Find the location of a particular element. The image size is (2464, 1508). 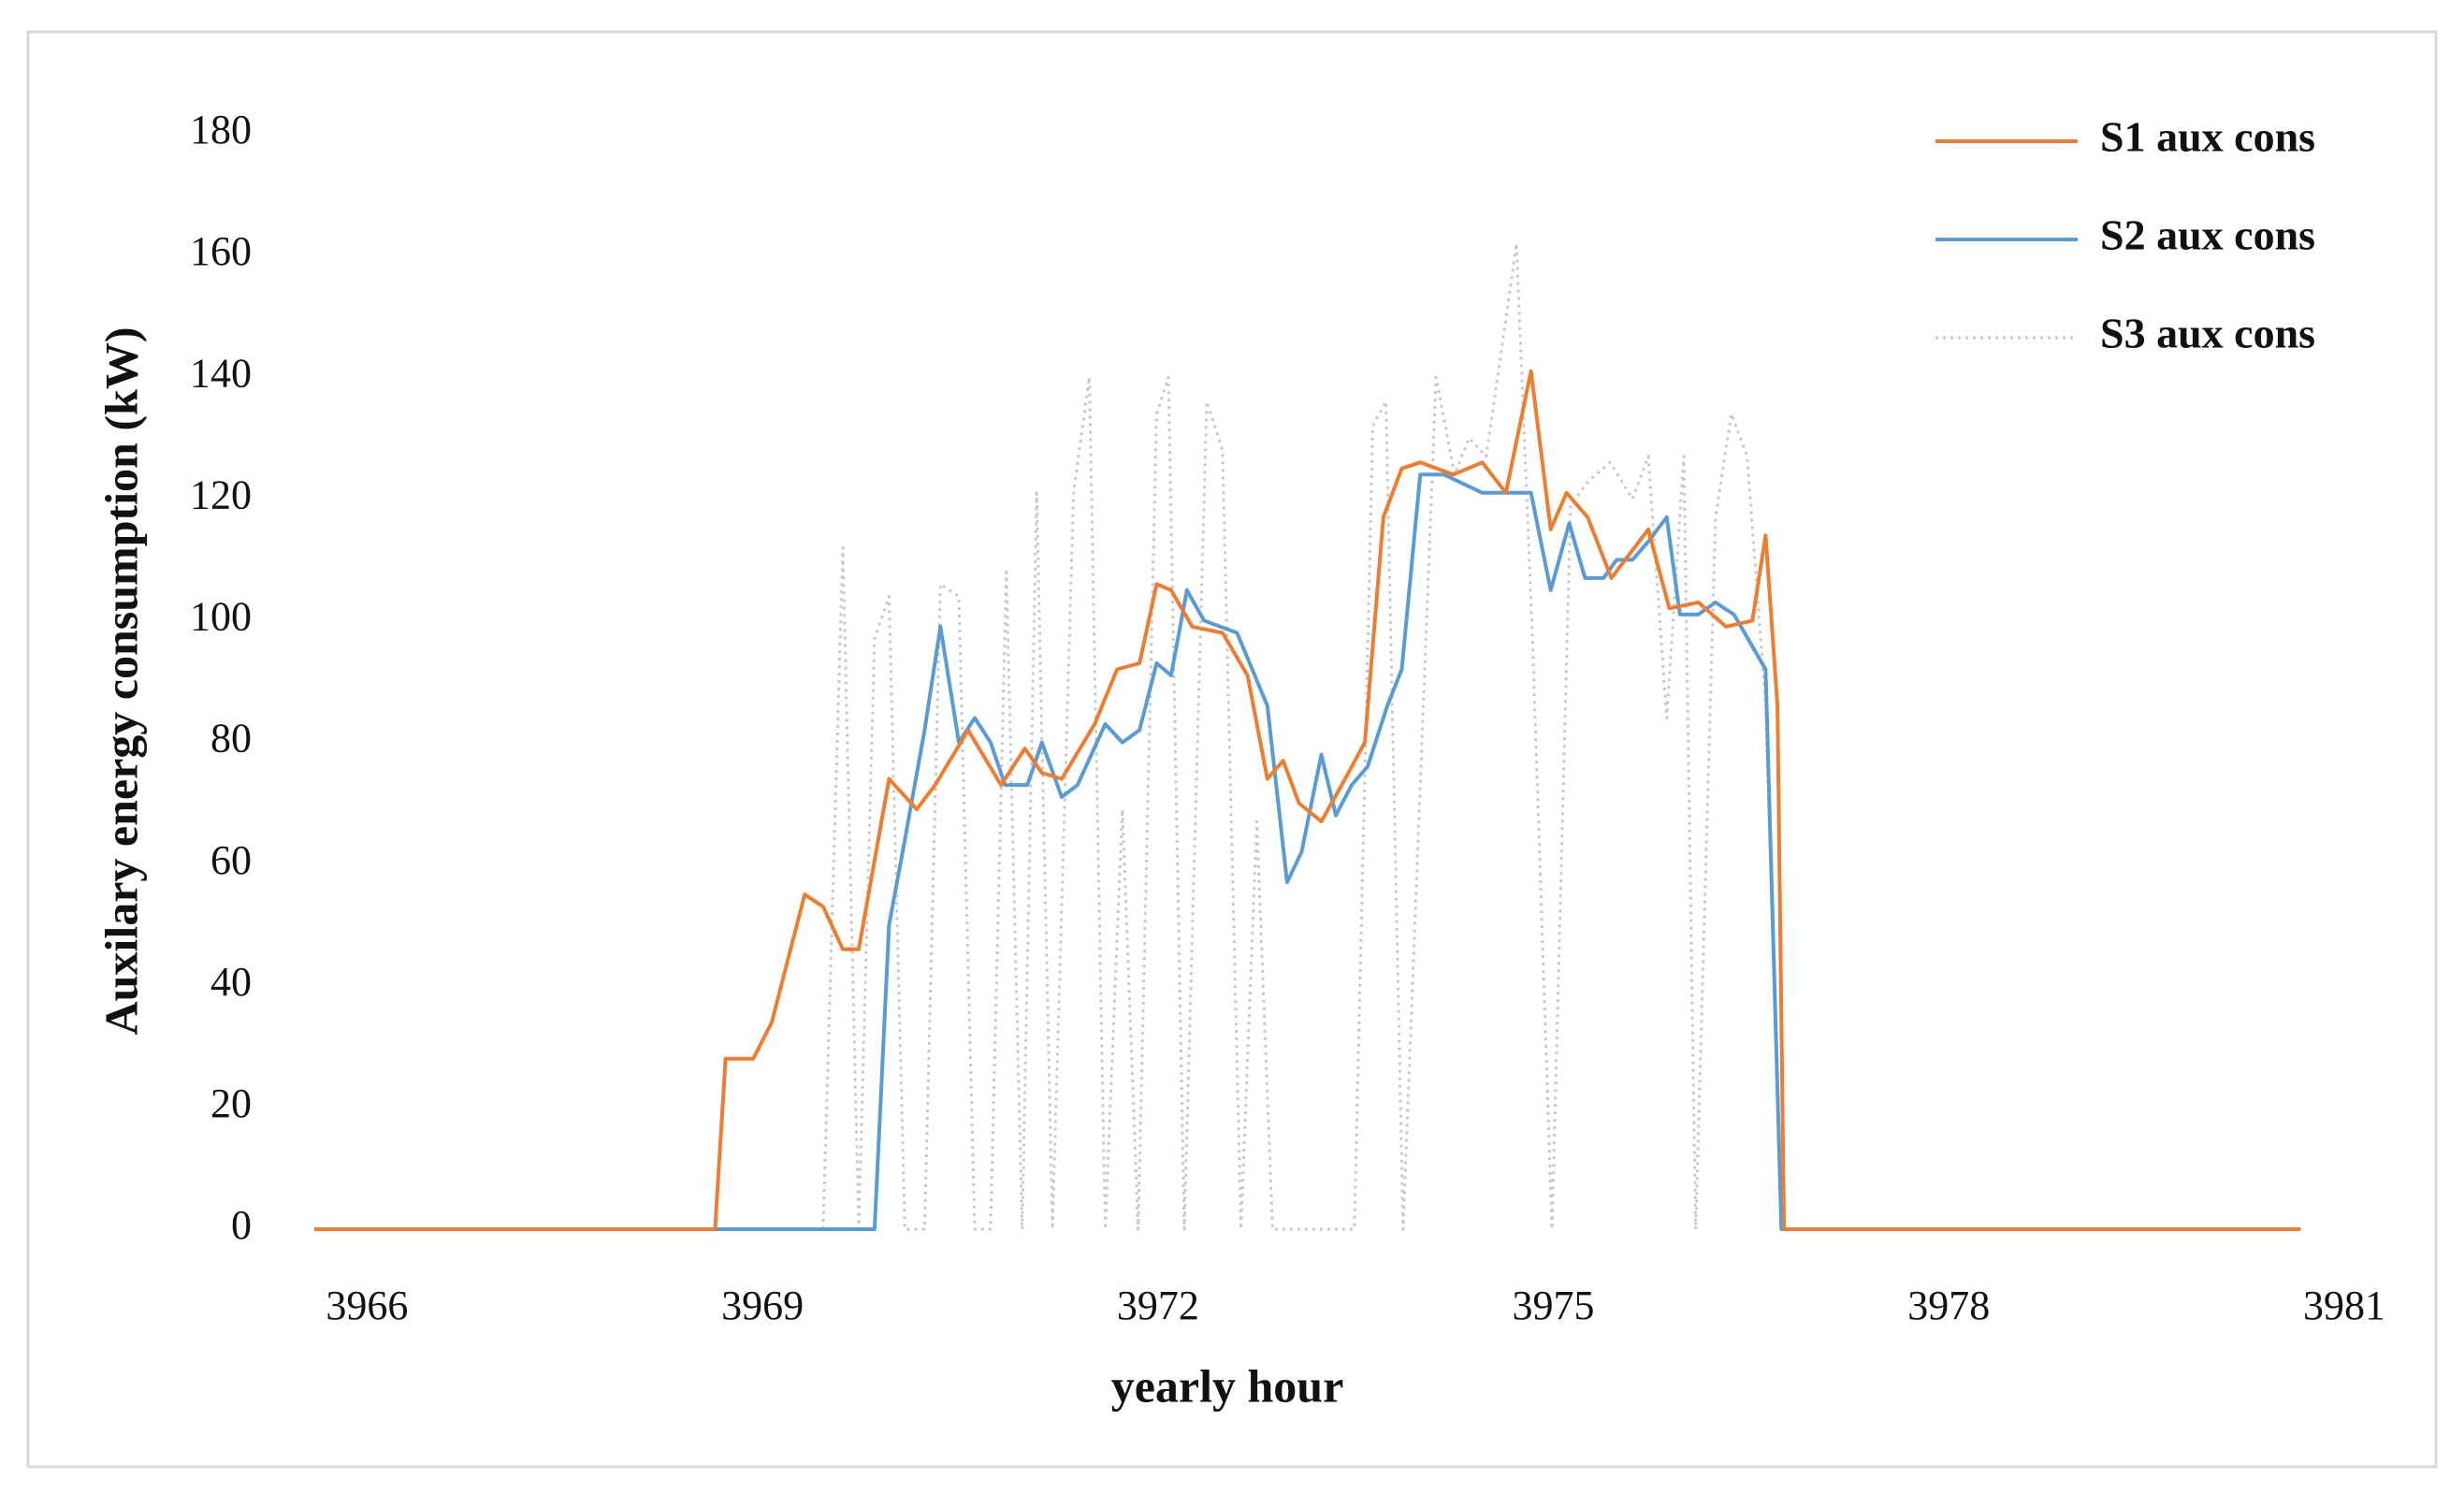

x-axis-title: yearly hour is located at coordinates (1228, 1385).